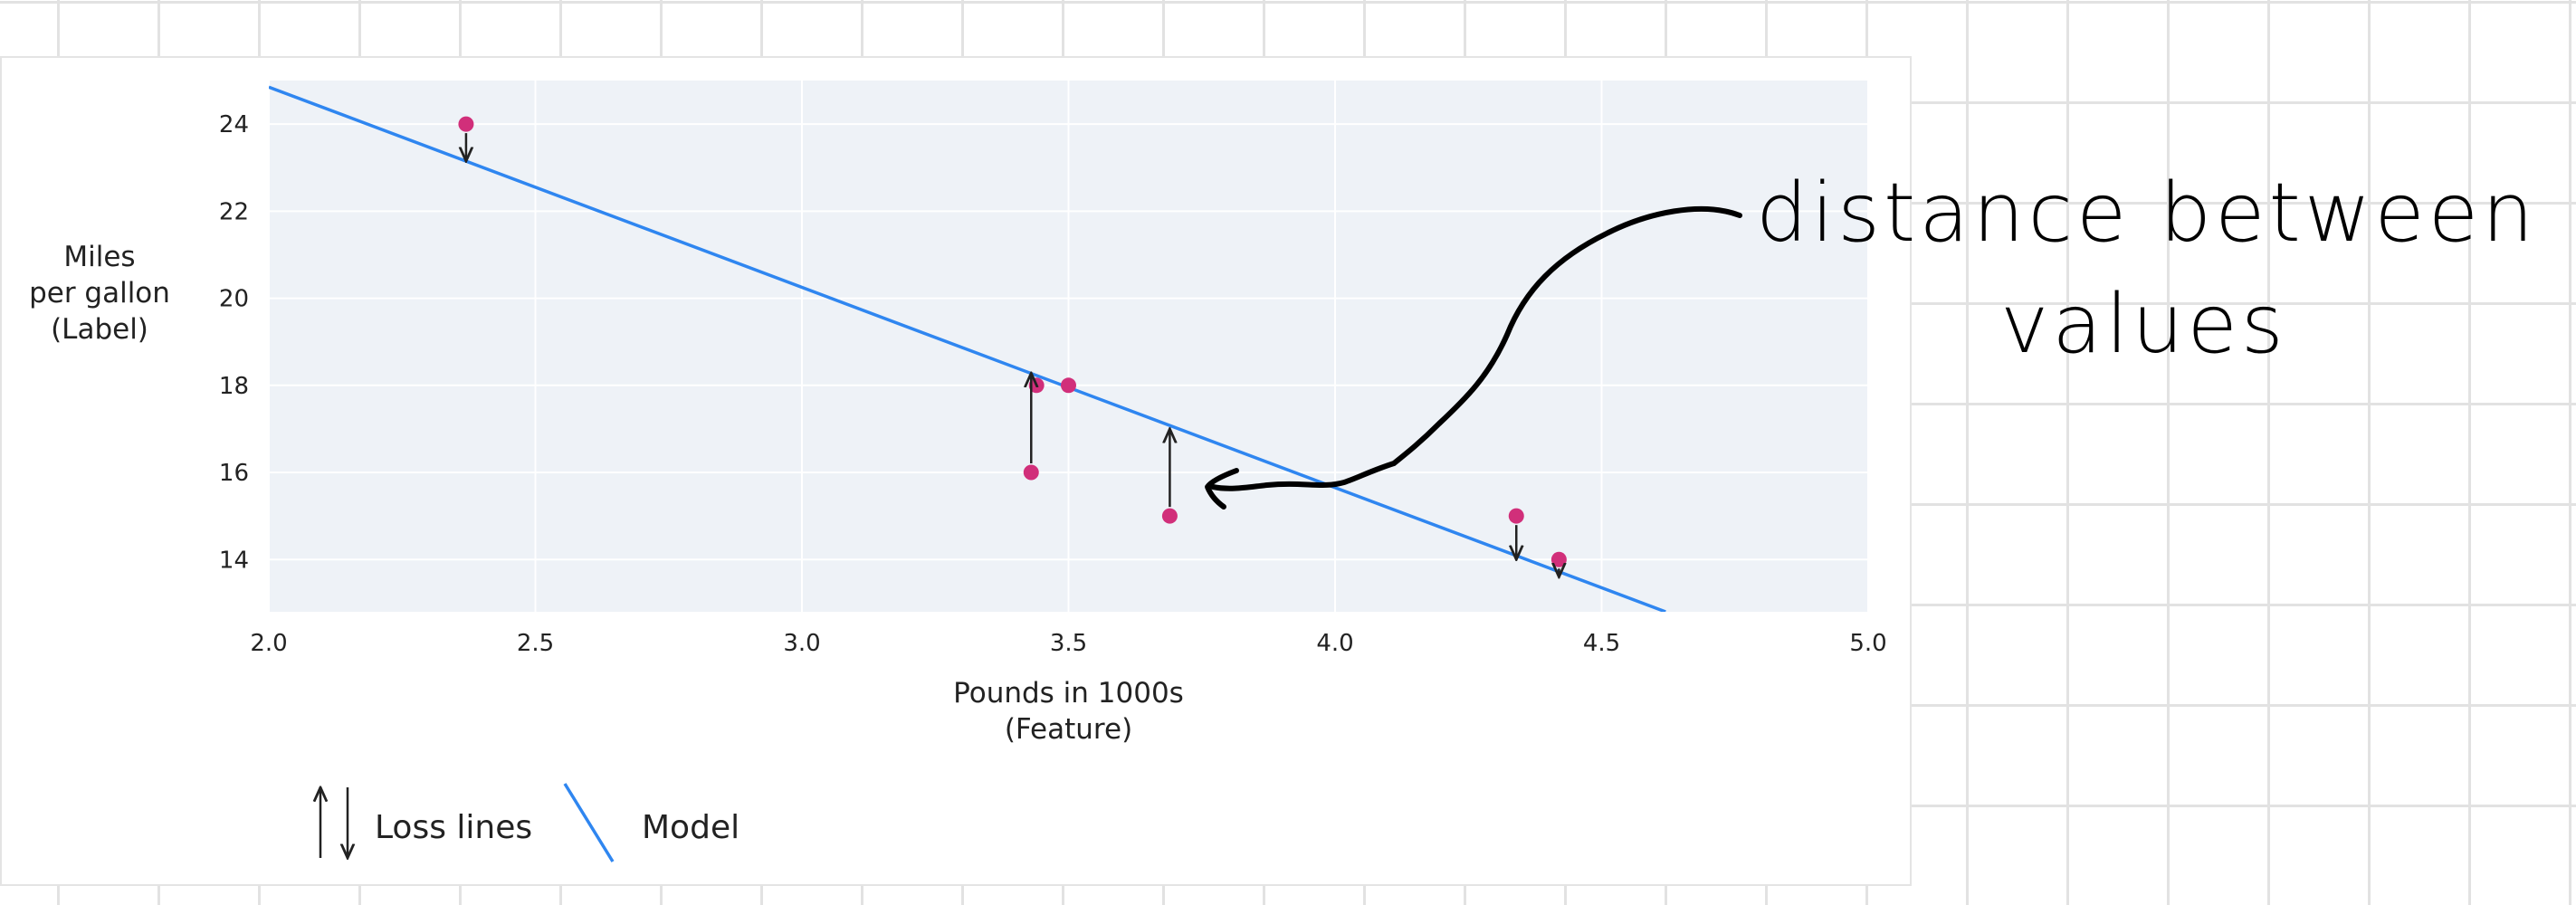 The width and height of the screenshot is (2576, 905). What do you see at coordinates (234, 299) in the screenshot?
I see `y-tick-label: 20` at bounding box center [234, 299].